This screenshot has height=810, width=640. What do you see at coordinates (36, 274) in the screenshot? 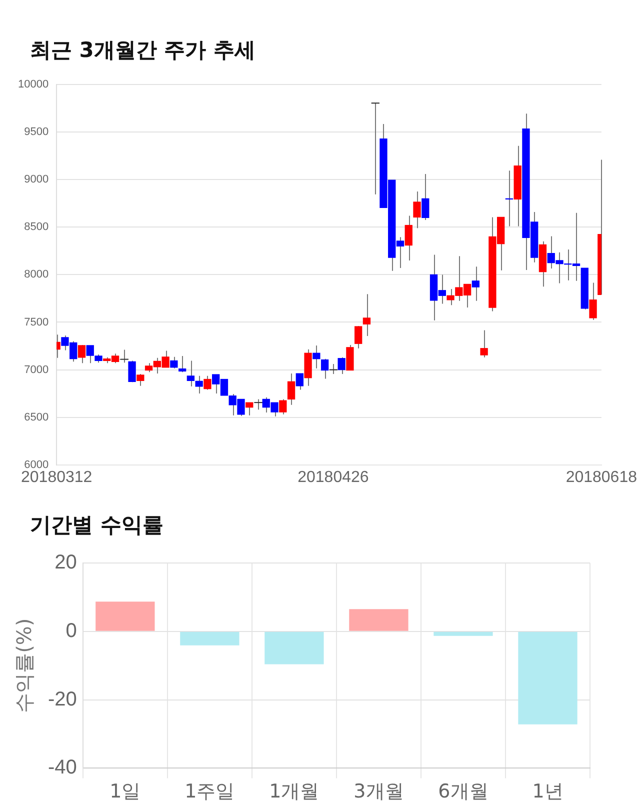
I see `y-tick-label: 8000` at bounding box center [36, 274].